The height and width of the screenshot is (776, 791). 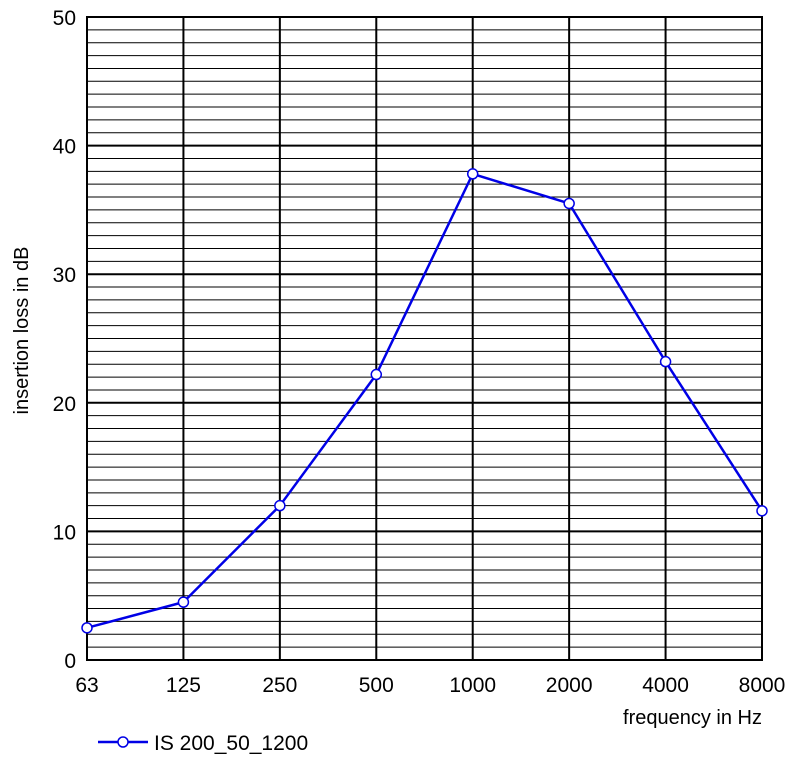 What do you see at coordinates (376, 685) in the screenshot?
I see `x-tick-label: 500` at bounding box center [376, 685].